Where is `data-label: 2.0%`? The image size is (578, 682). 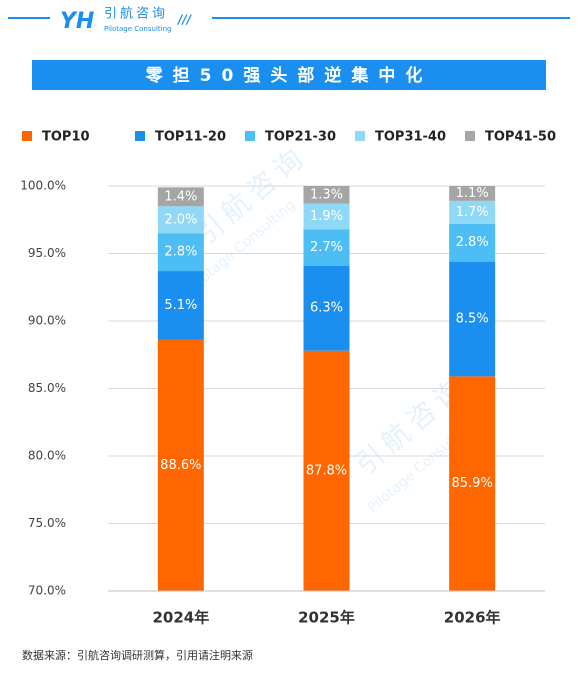 data-label: 2.0% is located at coordinates (180, 219).